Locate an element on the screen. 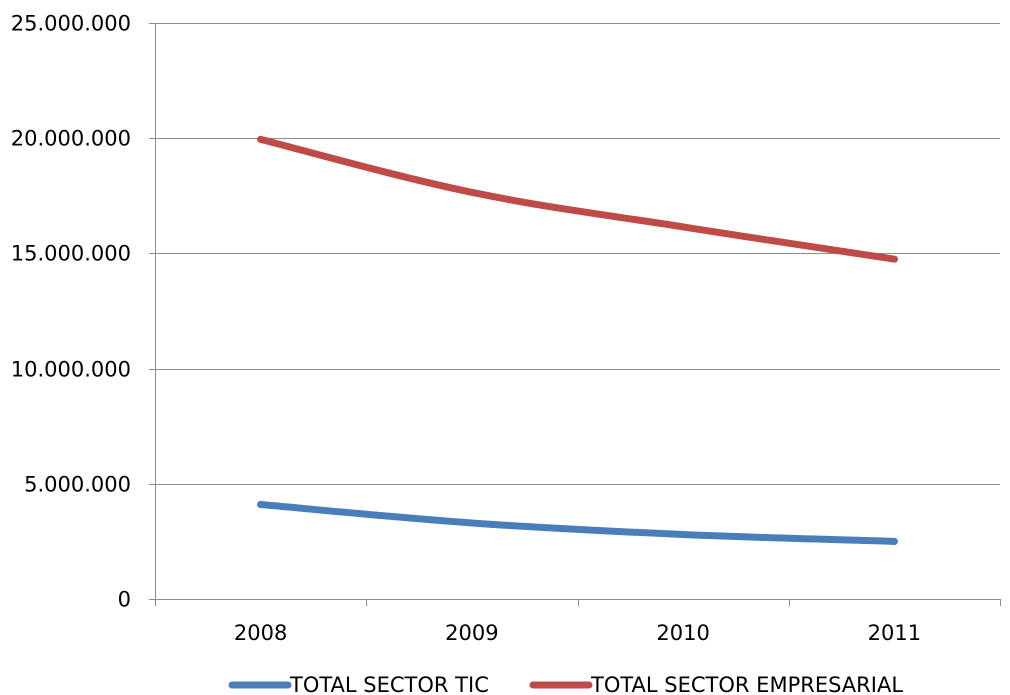  y-tick-label: 15.000.000 is located at coordinates (71, 254).